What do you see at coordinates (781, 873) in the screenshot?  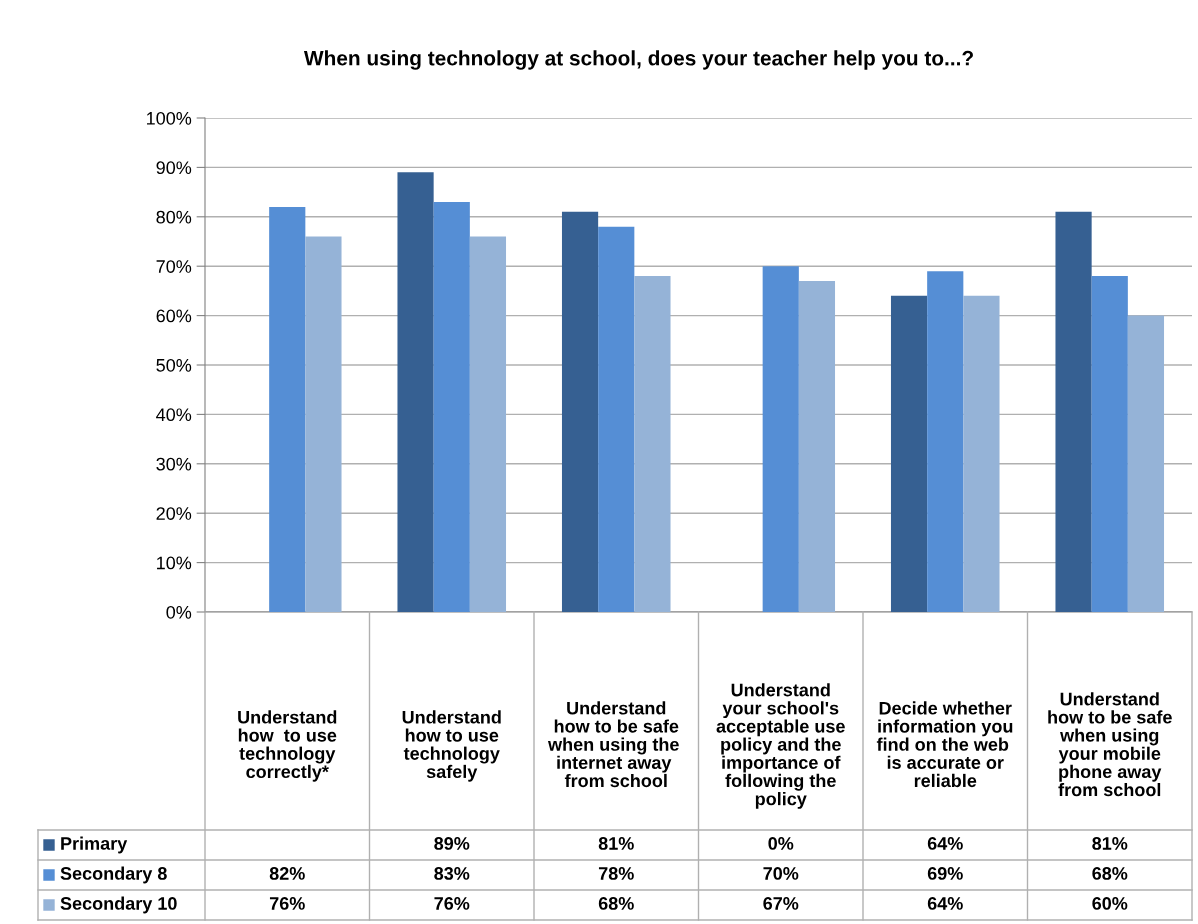 I see `data-label: 70%` at bounding box center [781, 873].